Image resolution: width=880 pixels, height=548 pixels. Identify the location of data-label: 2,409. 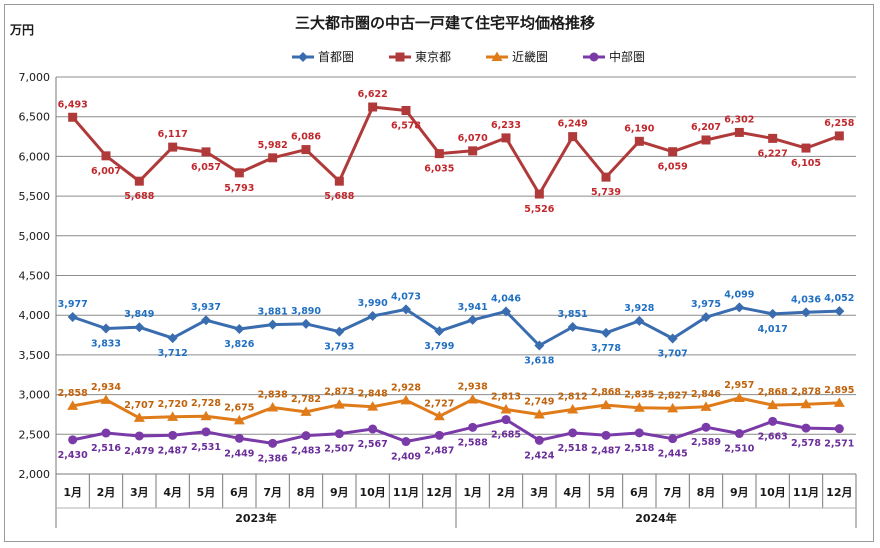
(406, 457).